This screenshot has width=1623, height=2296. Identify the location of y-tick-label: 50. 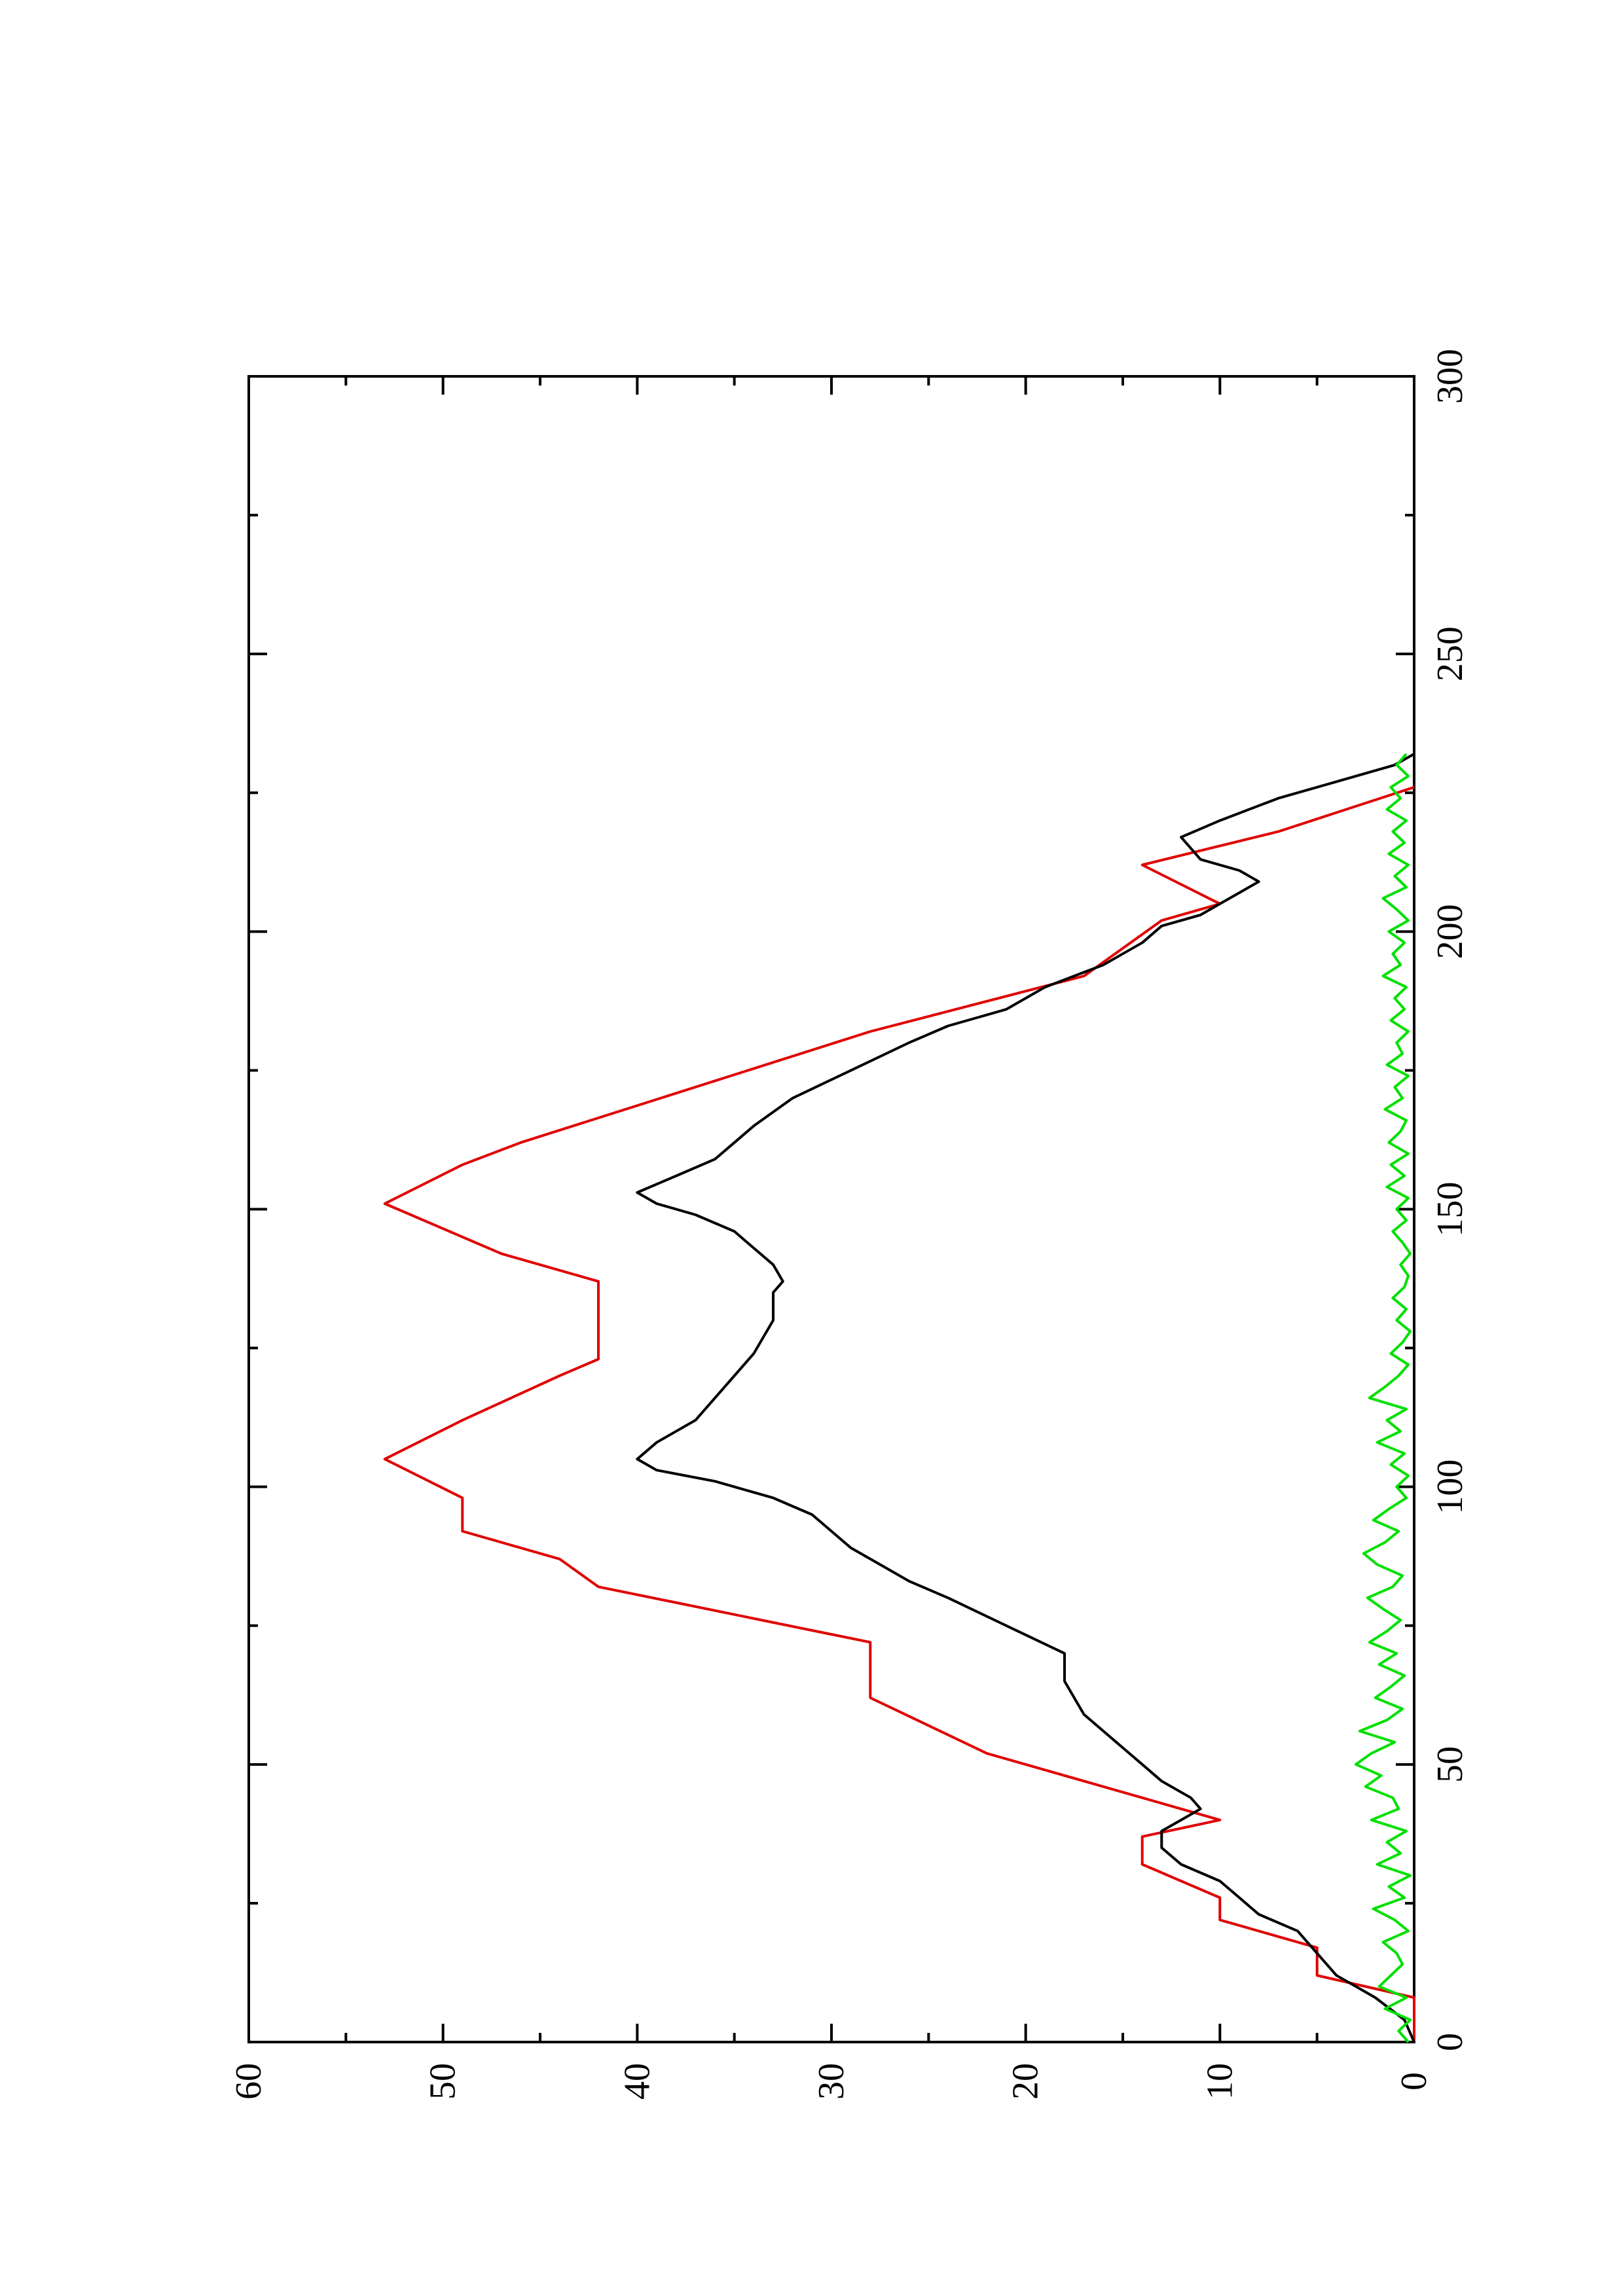
(443, 2081).